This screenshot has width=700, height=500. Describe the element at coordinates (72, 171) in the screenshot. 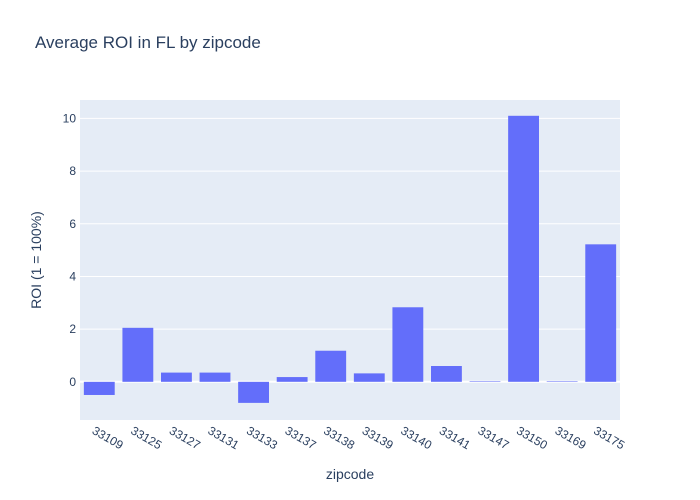

I see `y-tick-label: 8` at that location.